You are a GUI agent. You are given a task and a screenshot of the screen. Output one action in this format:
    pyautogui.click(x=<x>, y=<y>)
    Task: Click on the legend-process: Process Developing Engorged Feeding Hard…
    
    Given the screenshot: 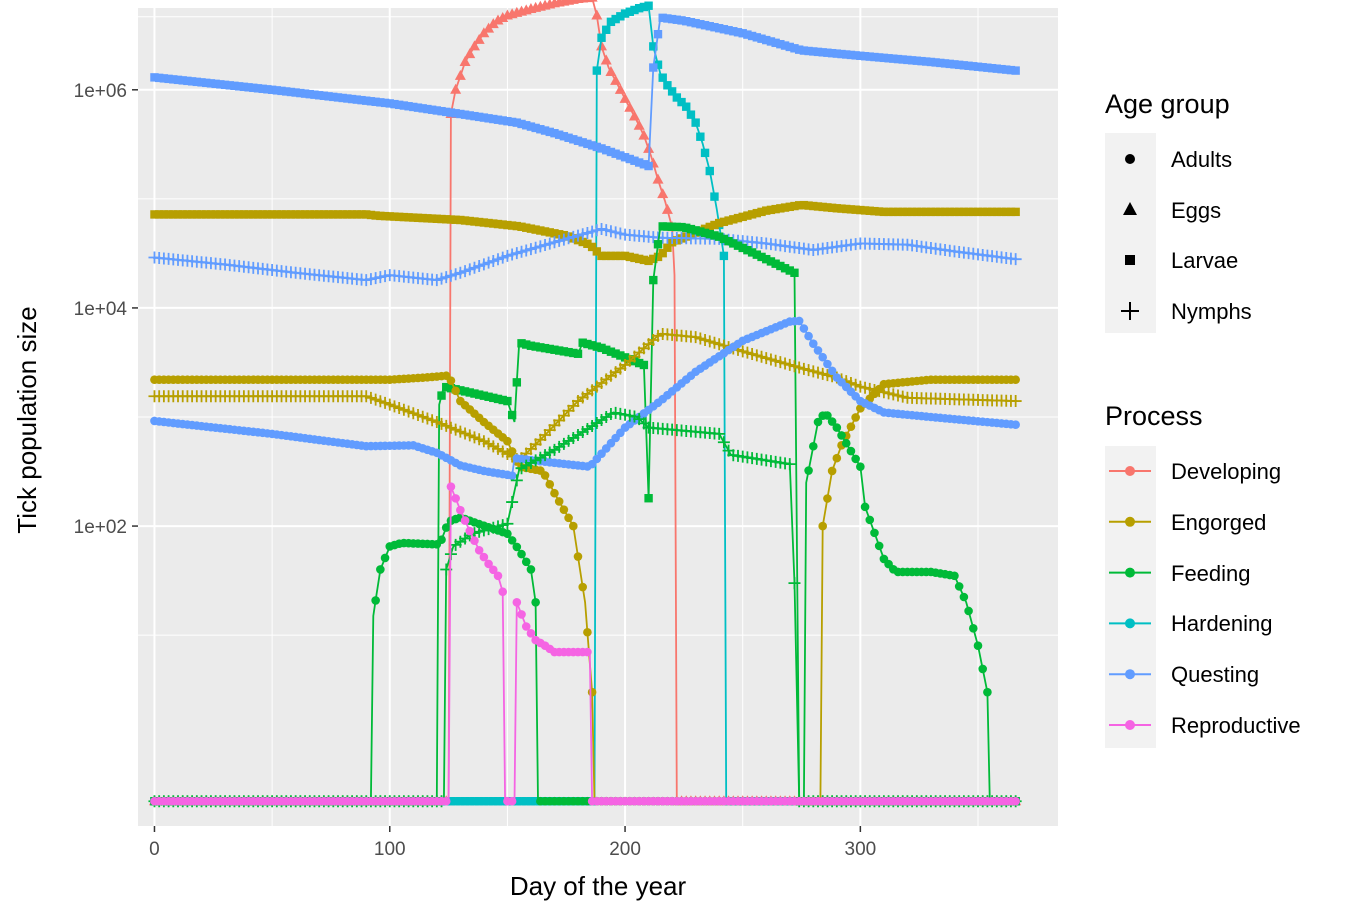 What is the action you would take?
    pyautogui.click(x=1203, y=574)
    